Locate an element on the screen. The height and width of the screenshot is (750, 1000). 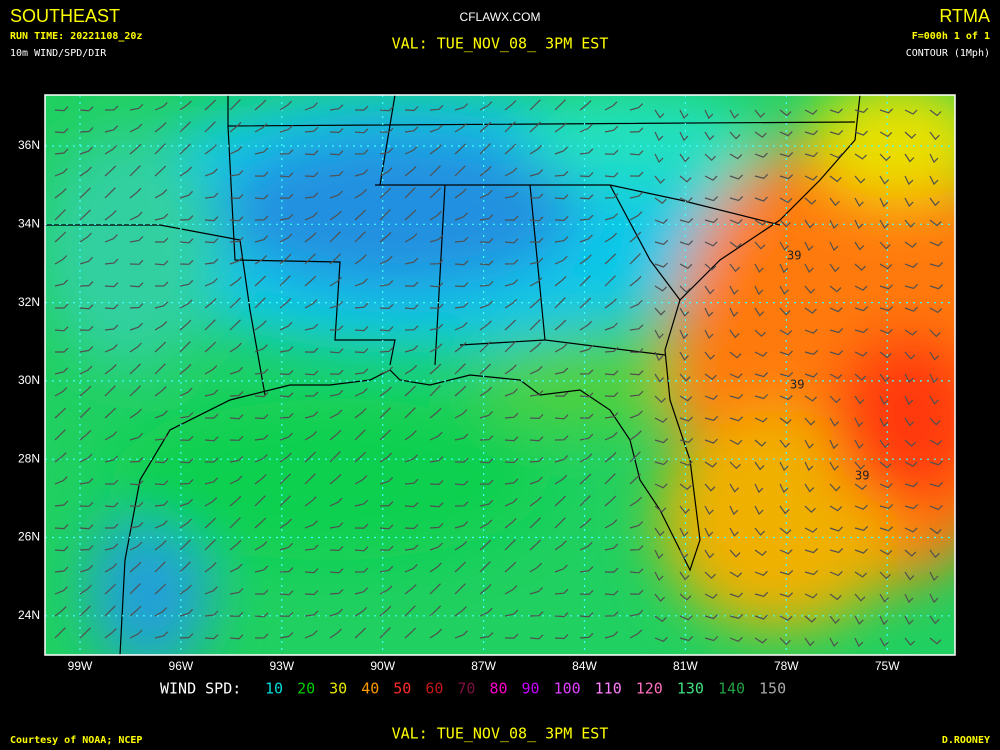
legend-item: 10 is located at coordinates (274, 689).